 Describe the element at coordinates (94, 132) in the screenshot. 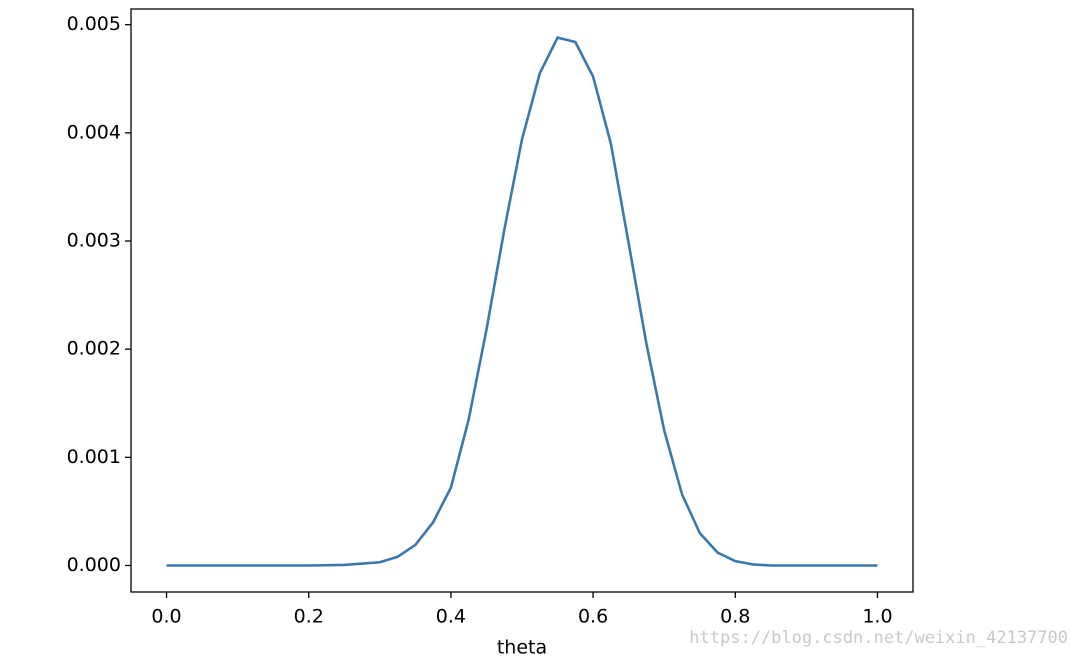

I see `y-tick-label: 0.004` at that location.